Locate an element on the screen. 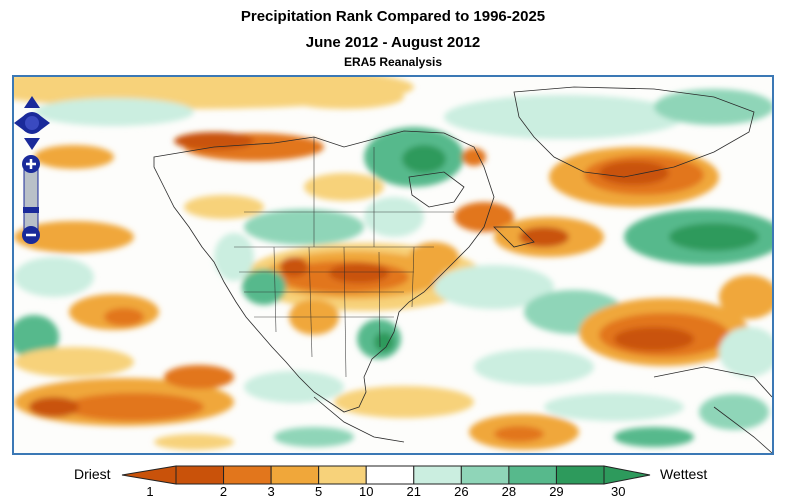  legend-tick-label: 1 is located at coordinates (150, 491).